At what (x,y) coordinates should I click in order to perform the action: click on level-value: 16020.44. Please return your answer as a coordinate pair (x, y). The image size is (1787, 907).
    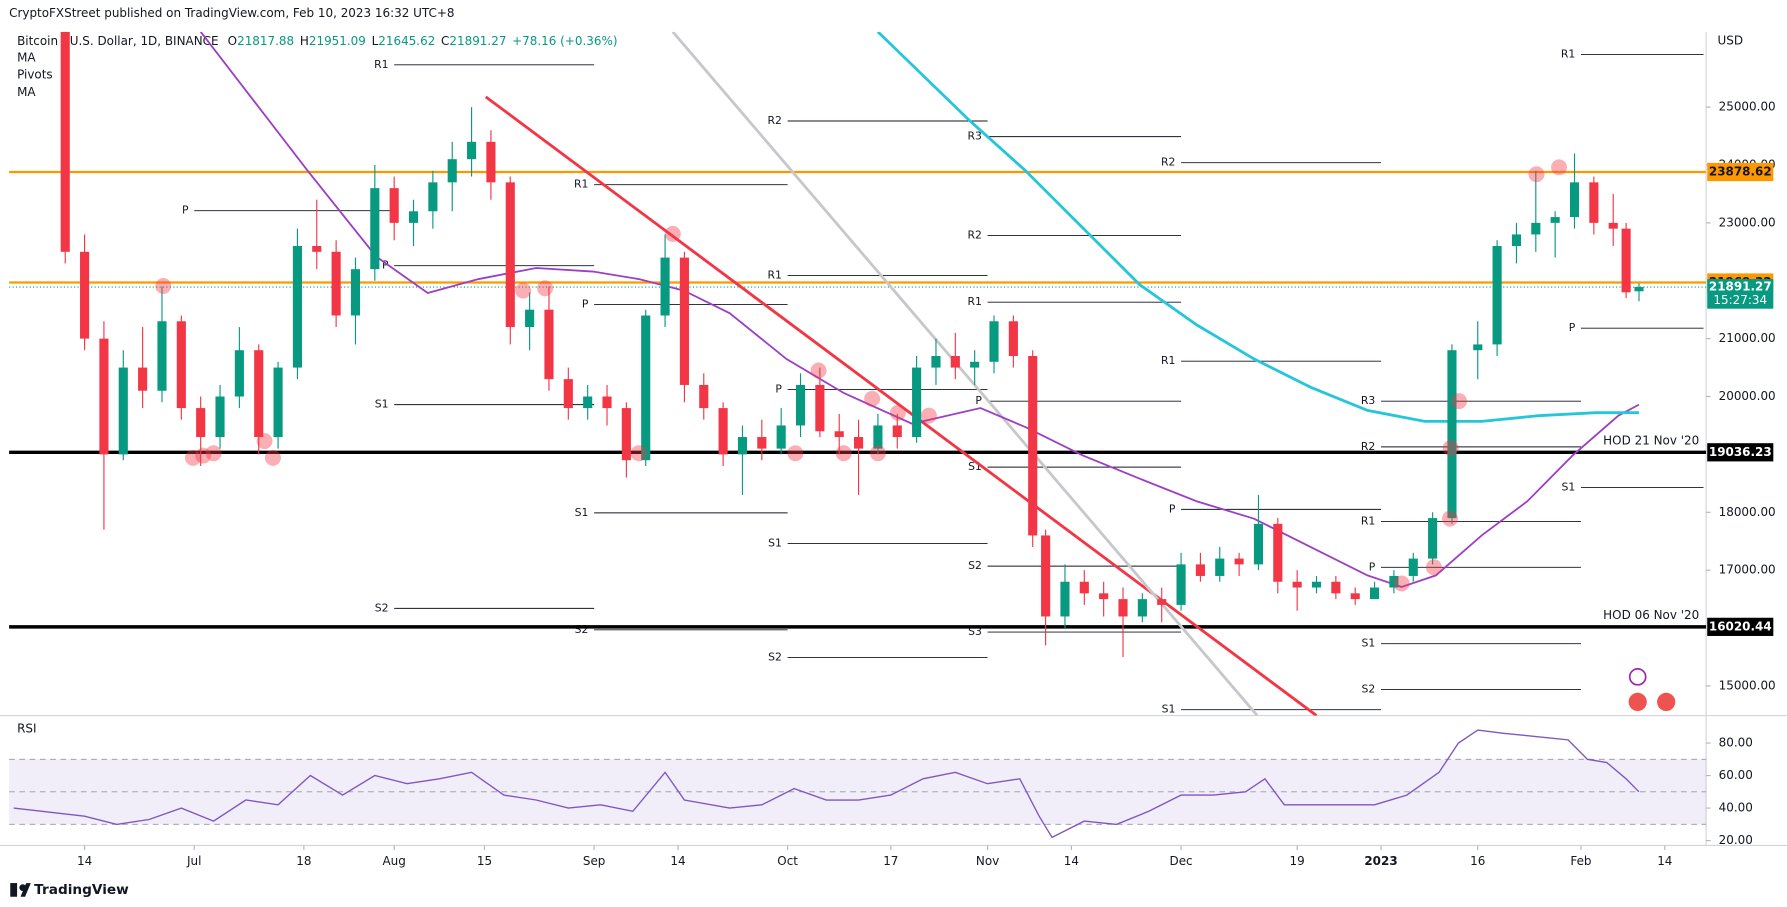
    Looking at the image, I should click on (1740, 626).